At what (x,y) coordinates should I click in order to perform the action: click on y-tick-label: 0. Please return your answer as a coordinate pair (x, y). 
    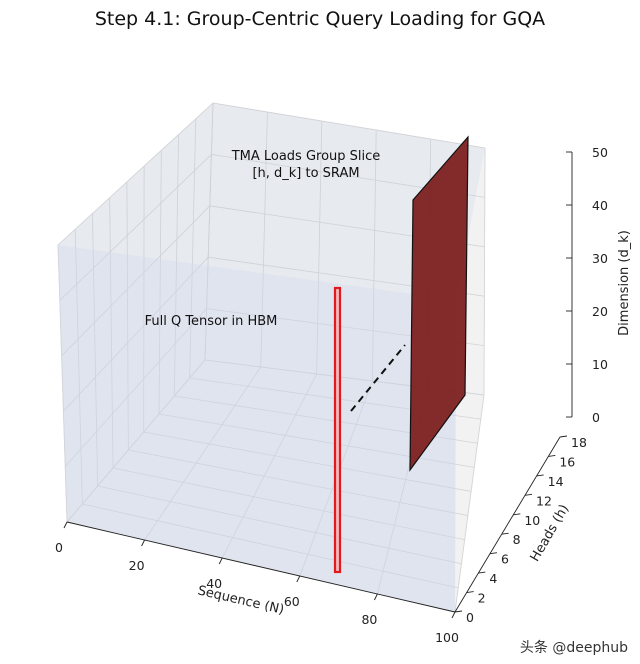
    Looking at the image, I should click on (470, 617).